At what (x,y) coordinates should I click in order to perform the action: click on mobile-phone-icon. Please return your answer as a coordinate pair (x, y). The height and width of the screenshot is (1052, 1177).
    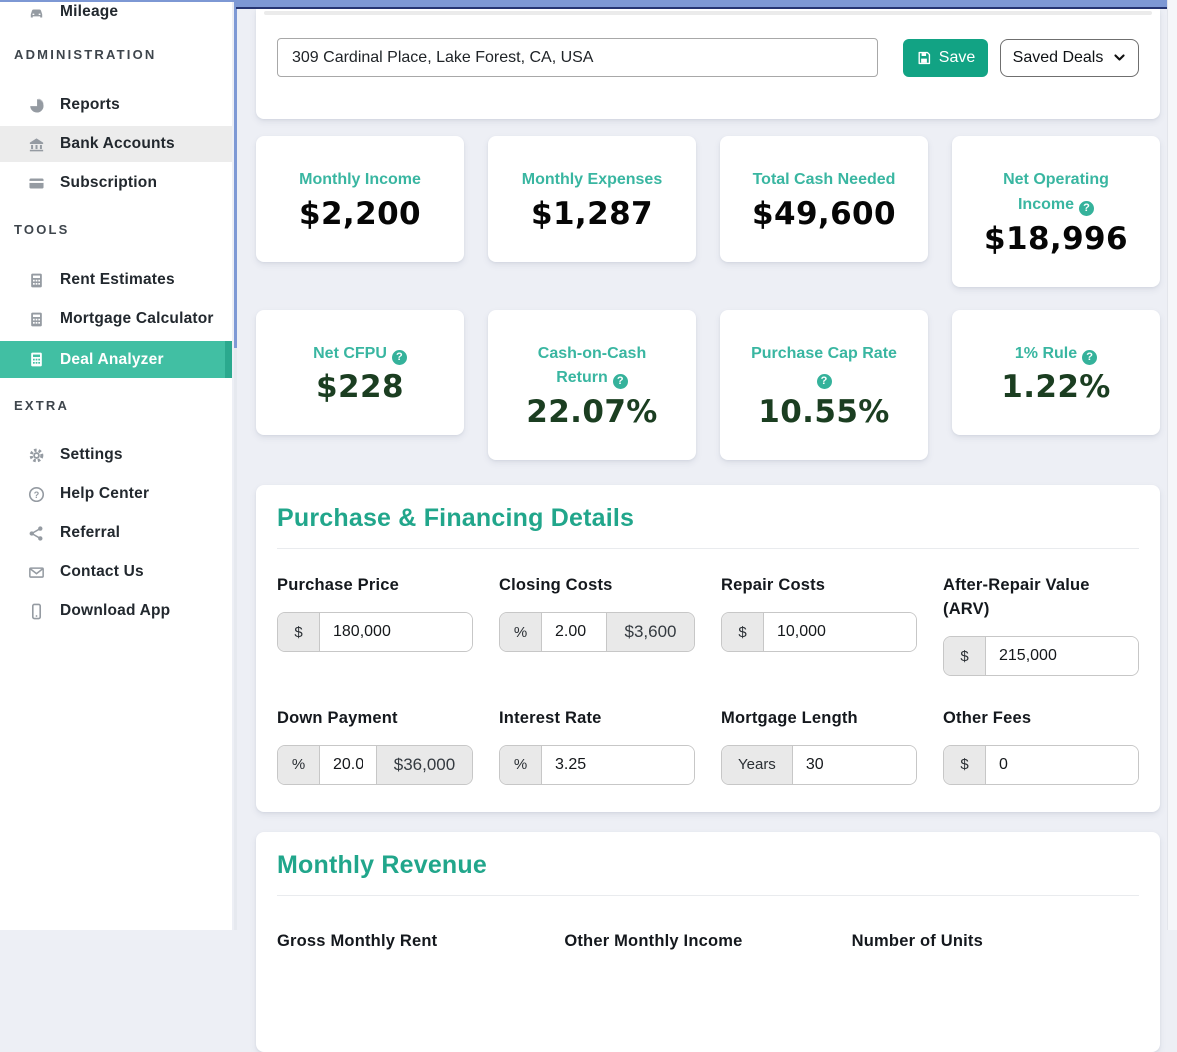
    Looking at the image, I should click on (36, 611).